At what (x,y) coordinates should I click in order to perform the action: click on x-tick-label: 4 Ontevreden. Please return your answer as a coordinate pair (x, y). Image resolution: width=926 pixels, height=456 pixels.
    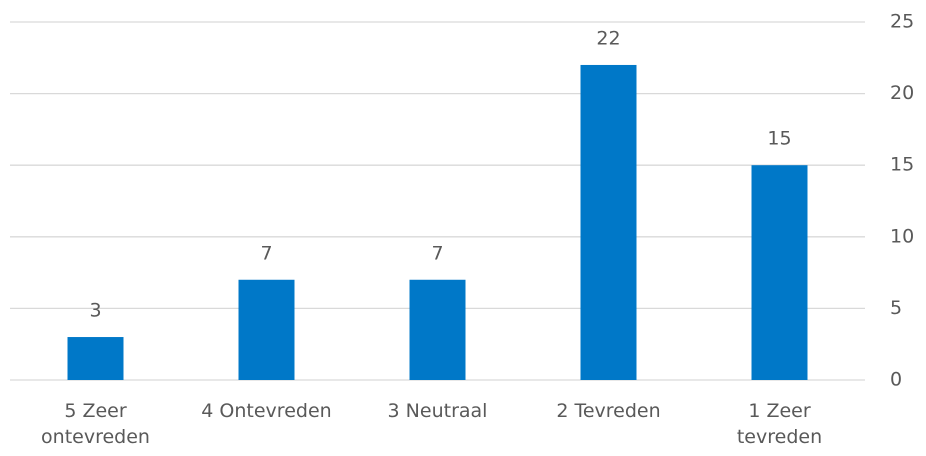
    Looking at the image, I should click on (266, 411).